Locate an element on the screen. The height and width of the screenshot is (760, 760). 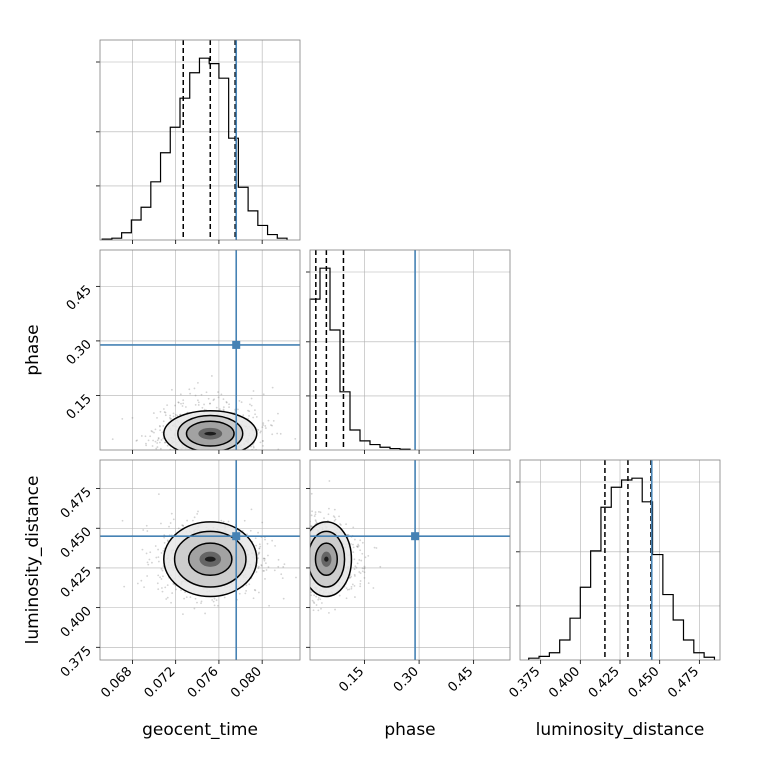
density-level is located at coordinates (210, 559).